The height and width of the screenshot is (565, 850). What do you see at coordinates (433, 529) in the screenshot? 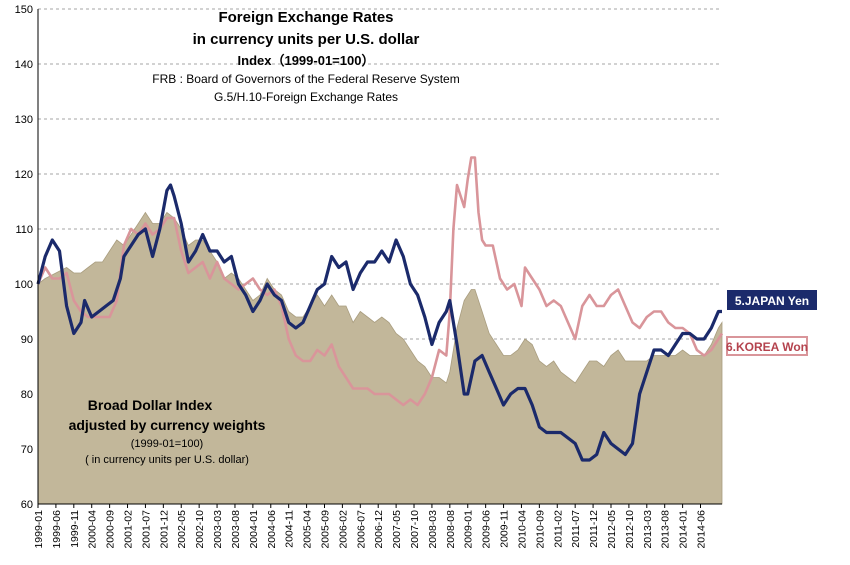
I see `x-tick-label-2008-03: 2008-03` at bounding box center [433, 529].